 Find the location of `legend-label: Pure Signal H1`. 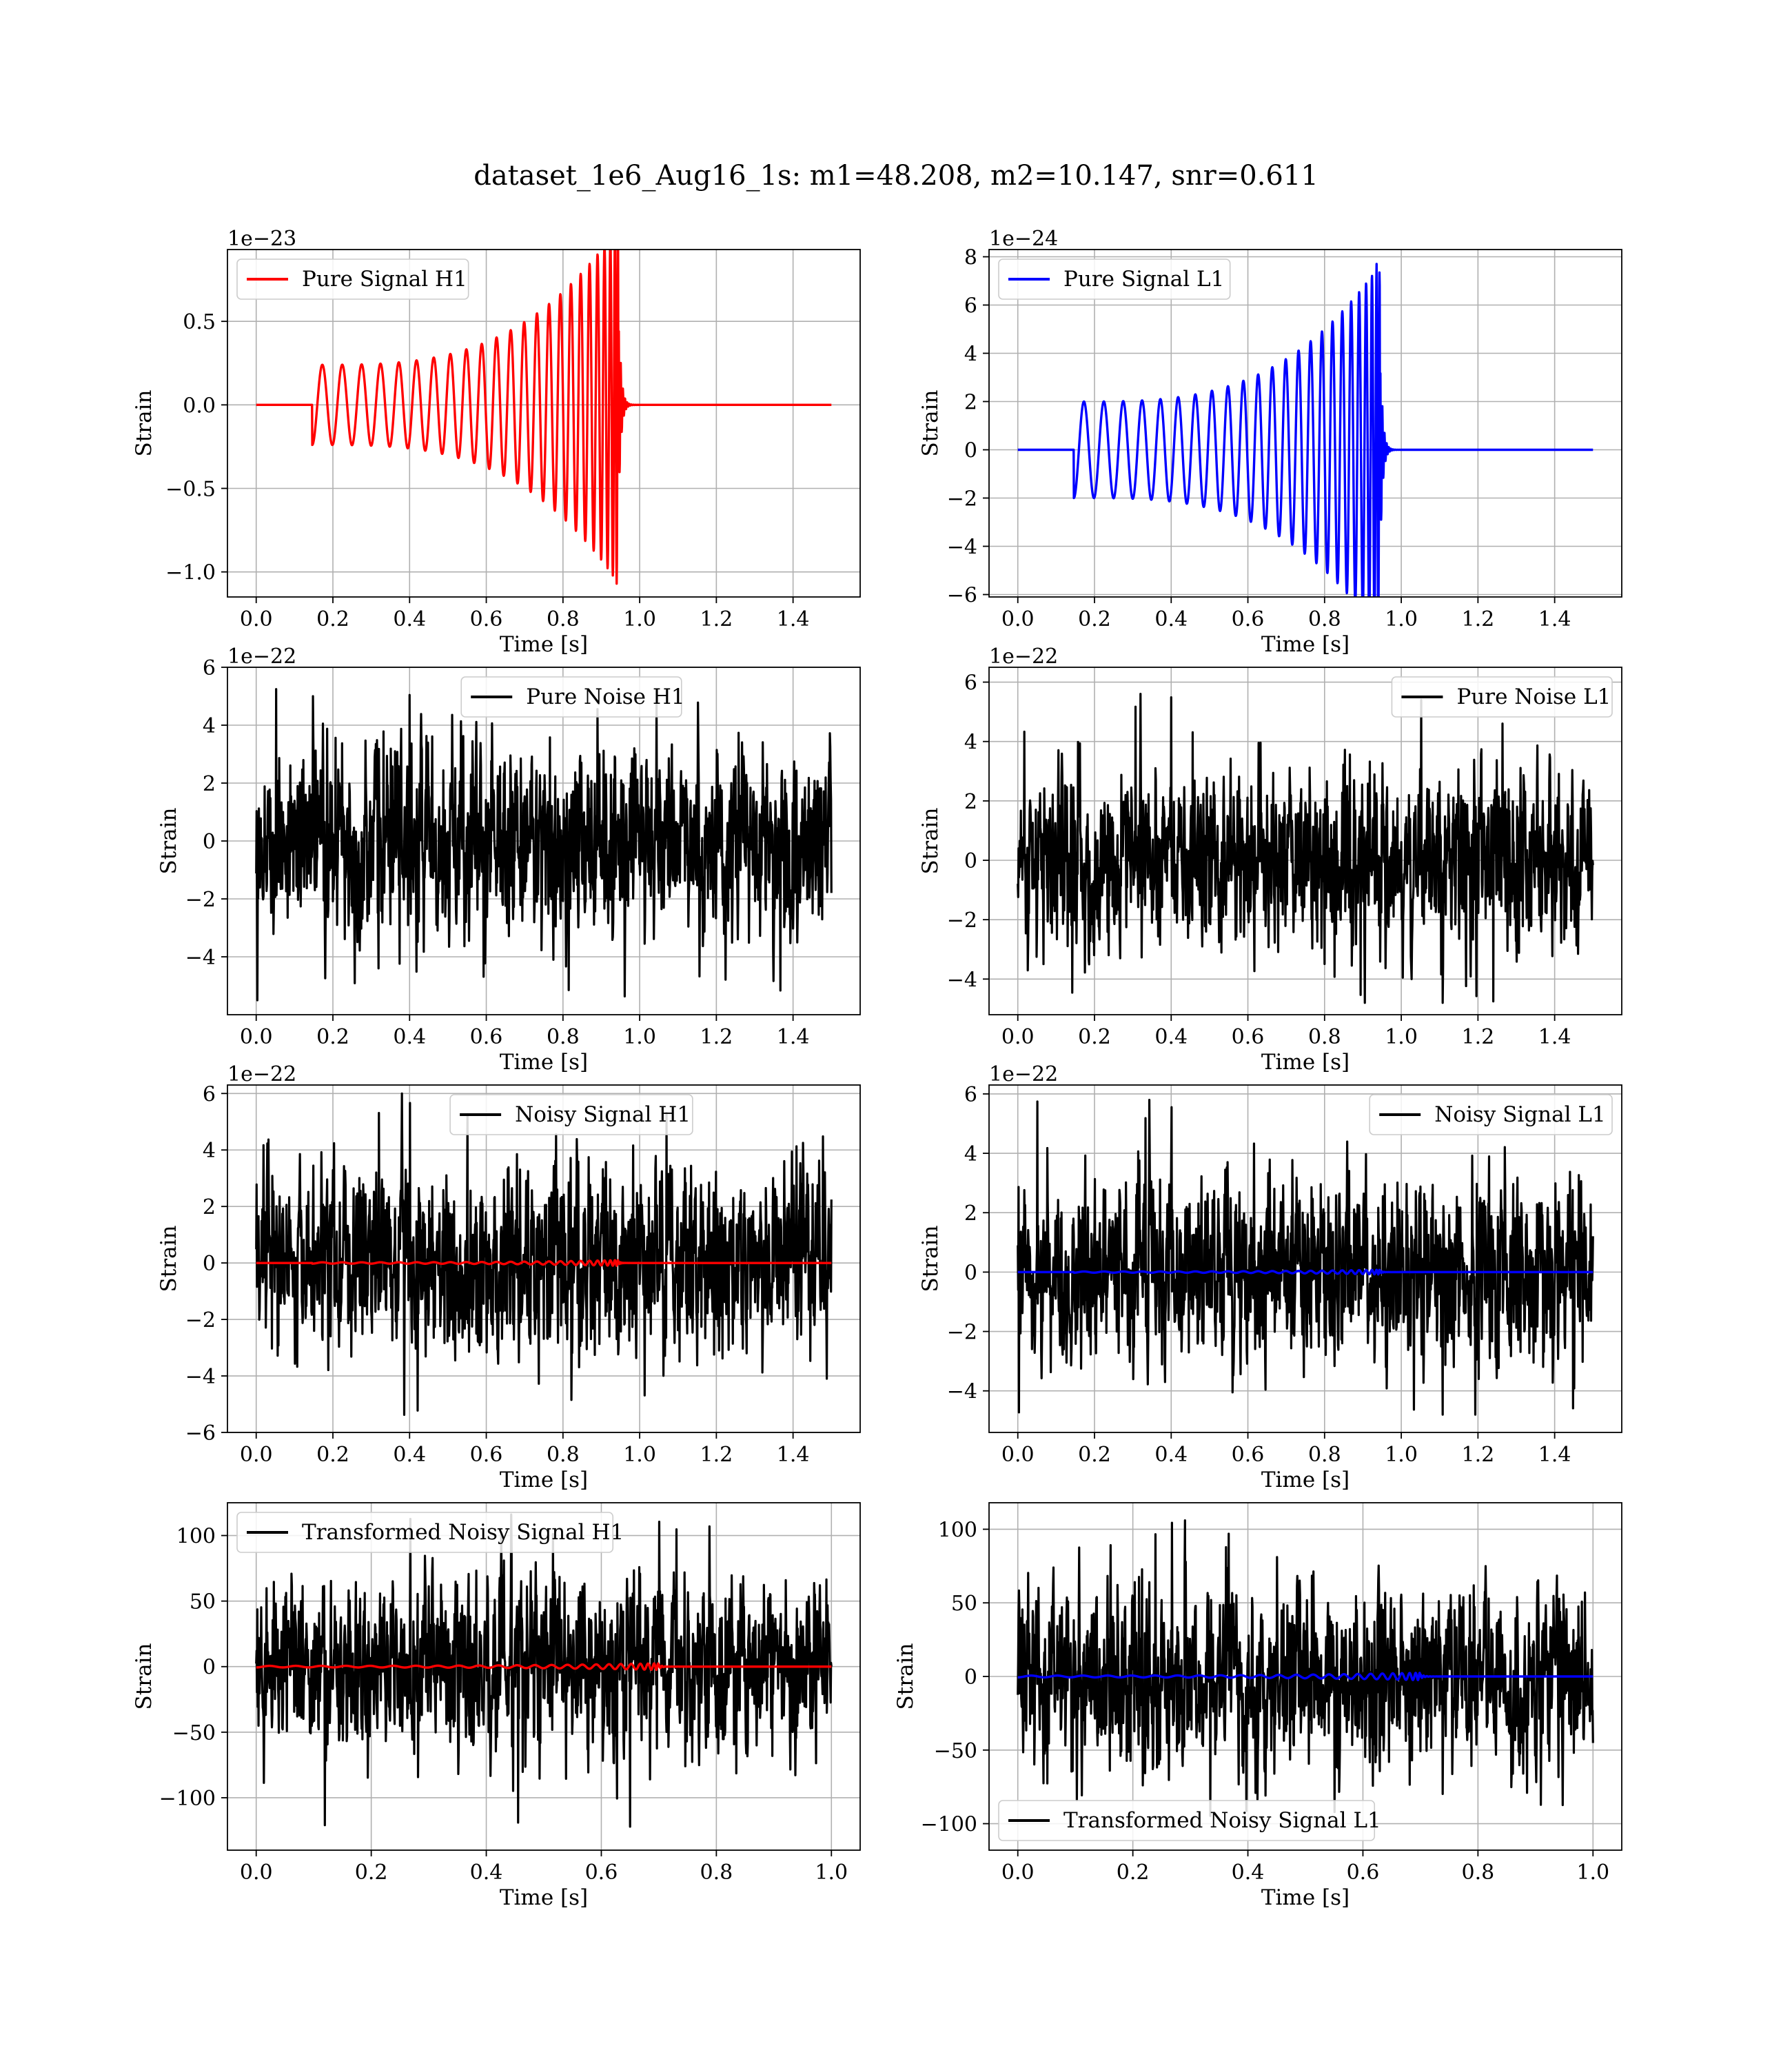

legend-label: Pure Signal H1 is located at coordinates (384, 279).